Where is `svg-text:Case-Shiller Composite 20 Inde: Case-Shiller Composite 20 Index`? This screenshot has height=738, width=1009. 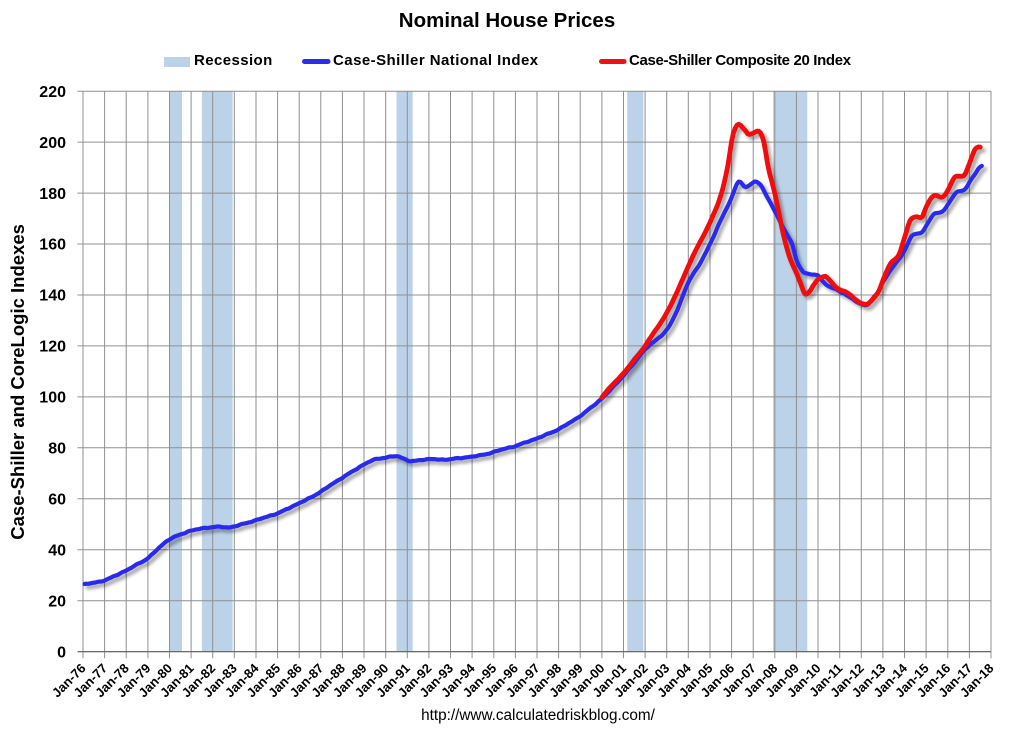
svg-text:Case-Shiller Composite 20 Inde: Case-Shiller Composite 20 Index is located at coordinates (740, 60).